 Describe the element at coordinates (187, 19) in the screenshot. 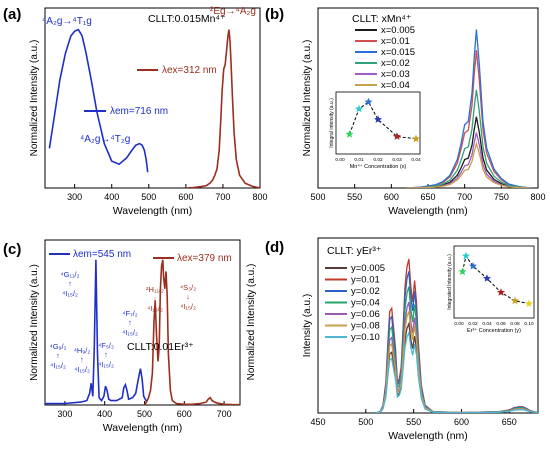

I see `annotation: CLLT:0.015Mn⁴⁺` at that location.